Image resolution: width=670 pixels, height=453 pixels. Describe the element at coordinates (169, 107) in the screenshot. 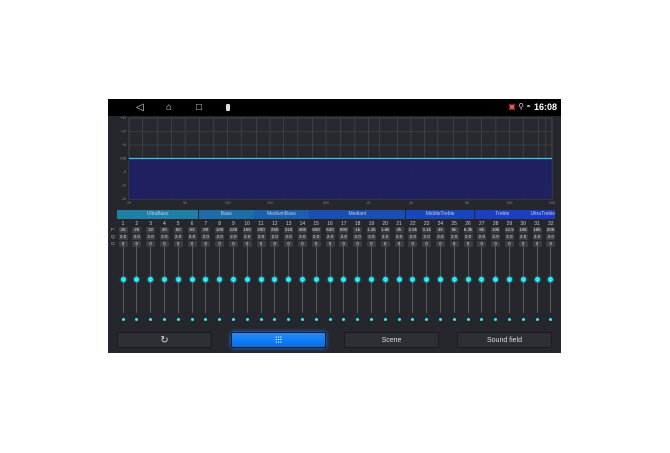

I see `home-icon: ⌂` at that location.